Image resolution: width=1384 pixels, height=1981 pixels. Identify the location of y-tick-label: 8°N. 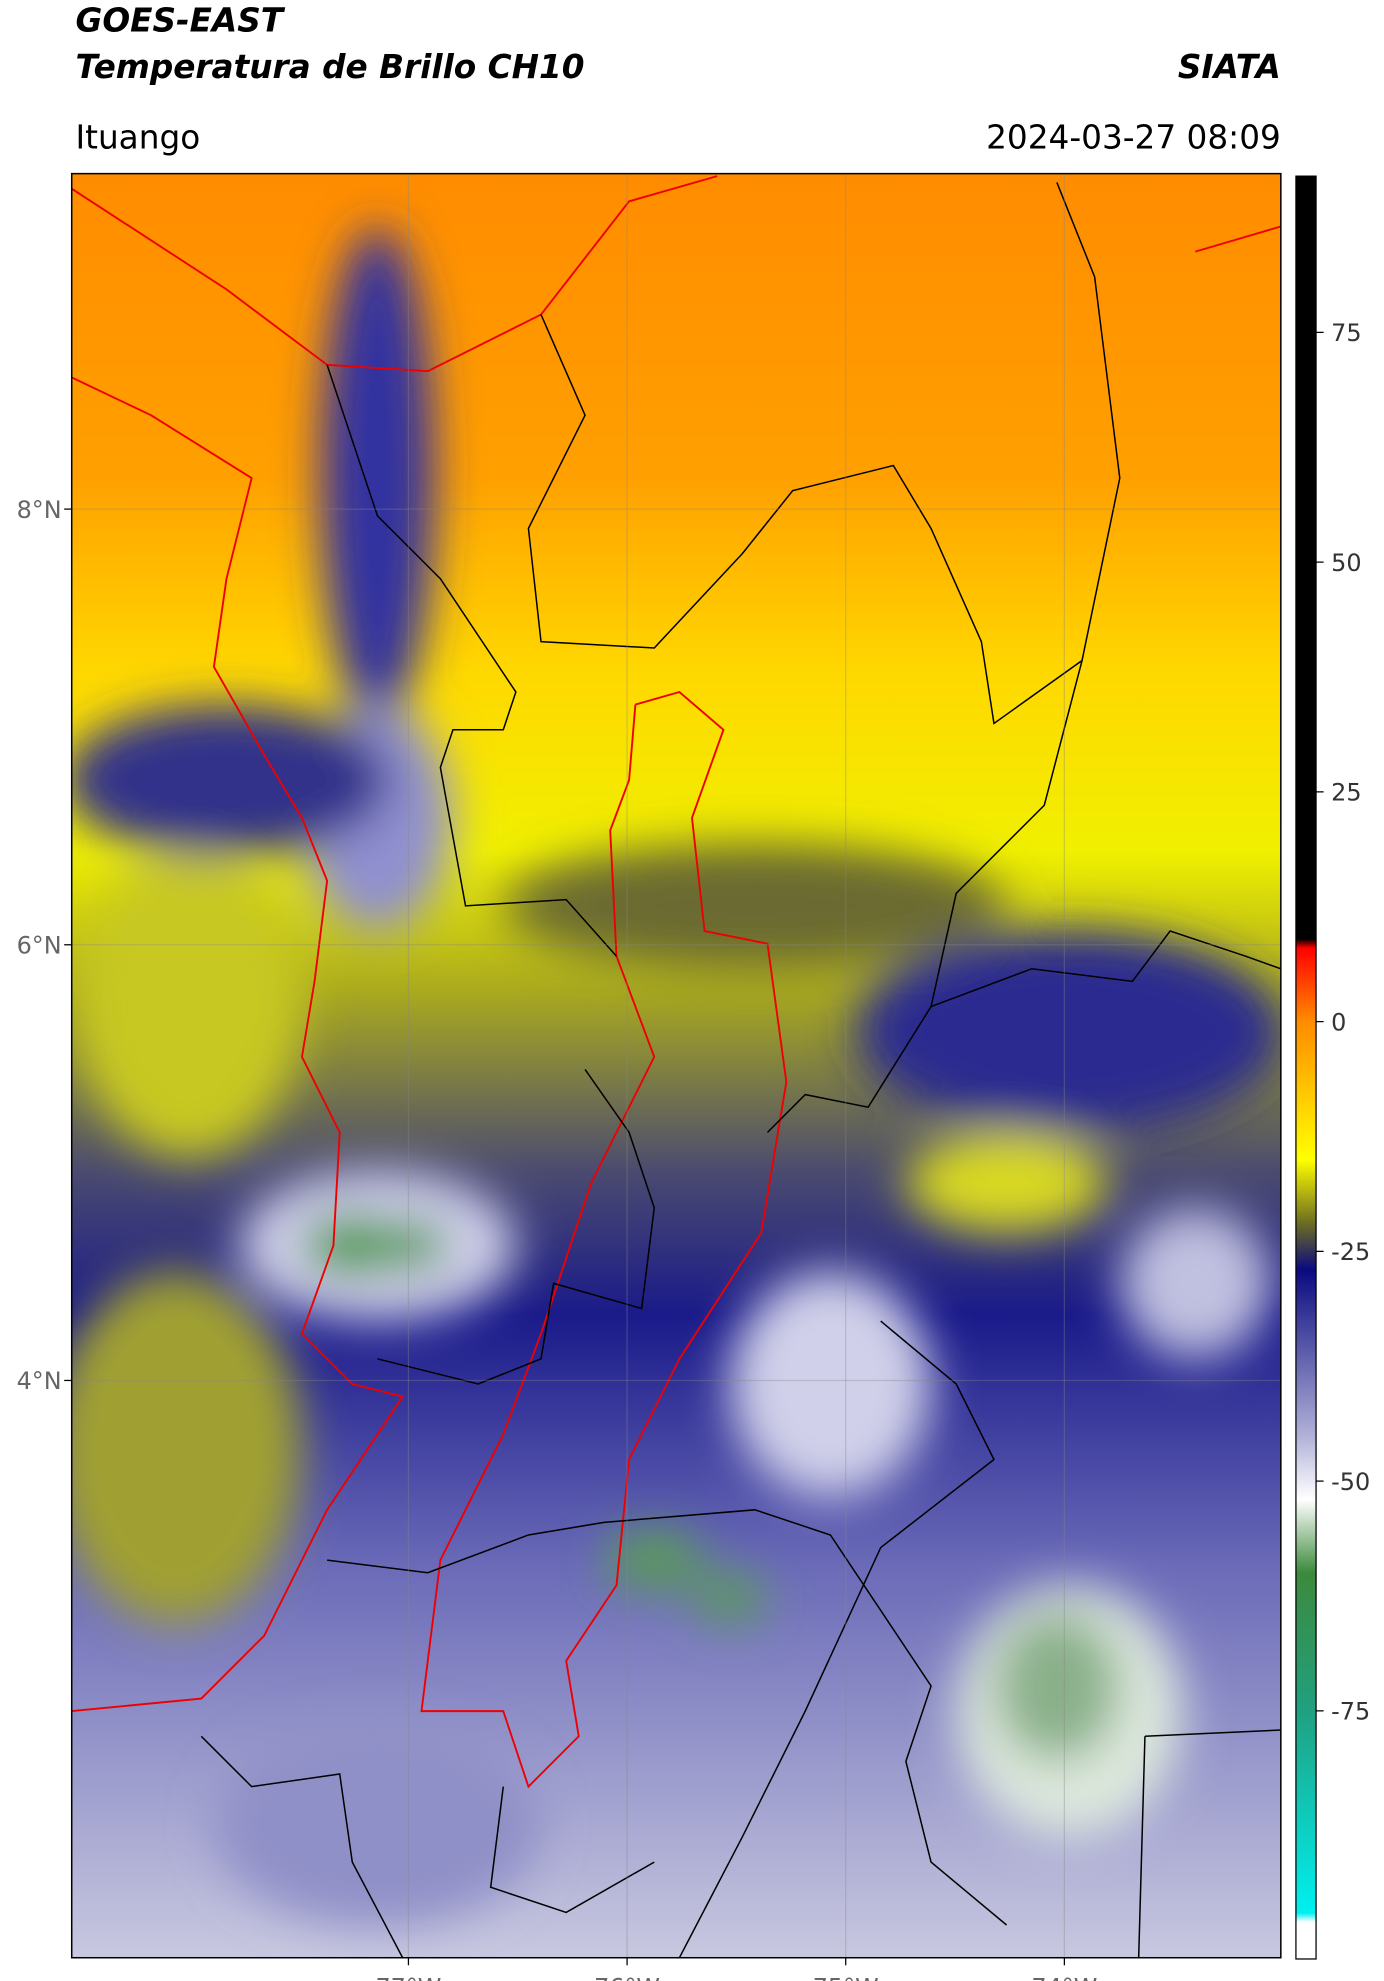
(39, 510).